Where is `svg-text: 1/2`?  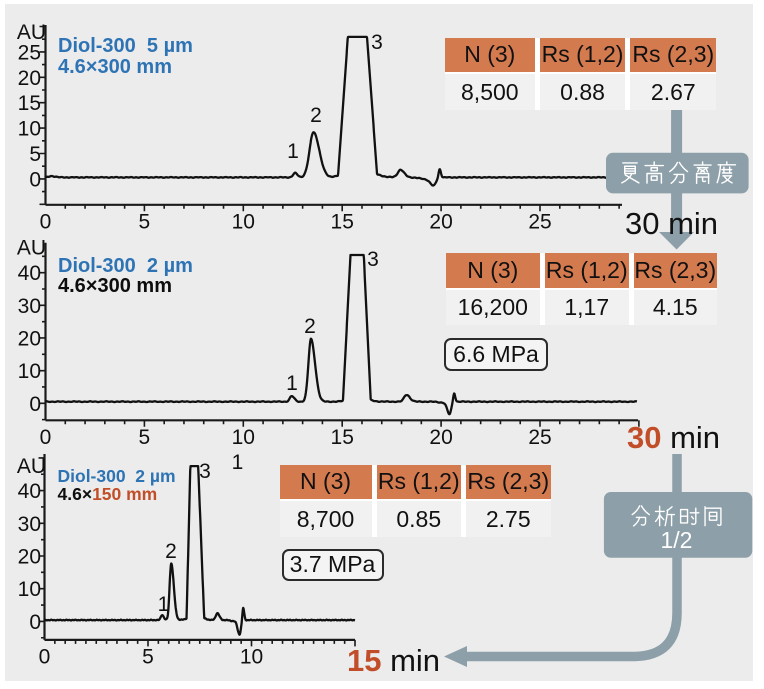
svg-text: 1/2 is located at coordinates (677, 540).